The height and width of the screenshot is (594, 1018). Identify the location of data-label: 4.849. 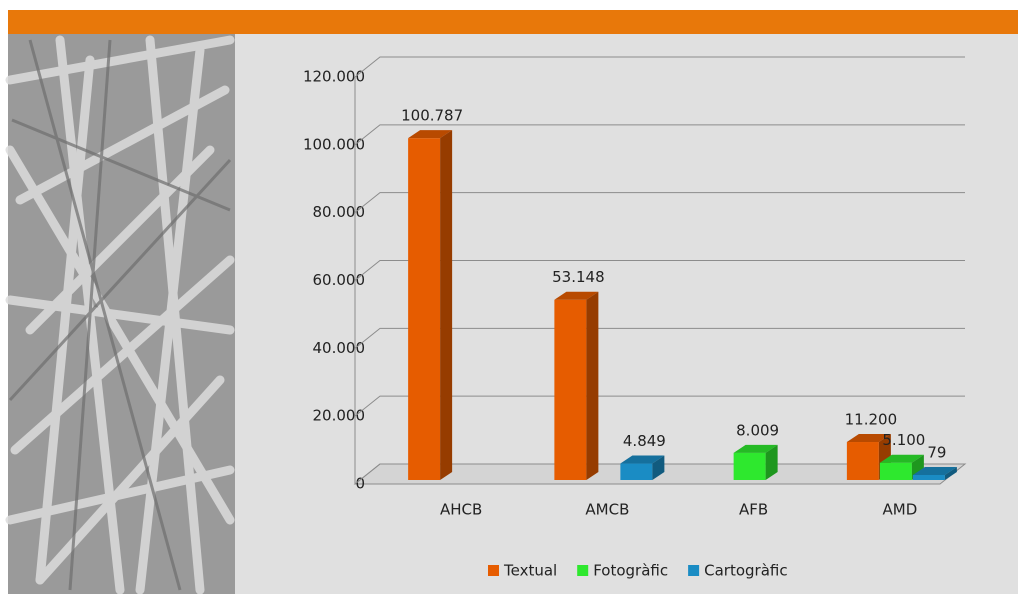
(644, 441).